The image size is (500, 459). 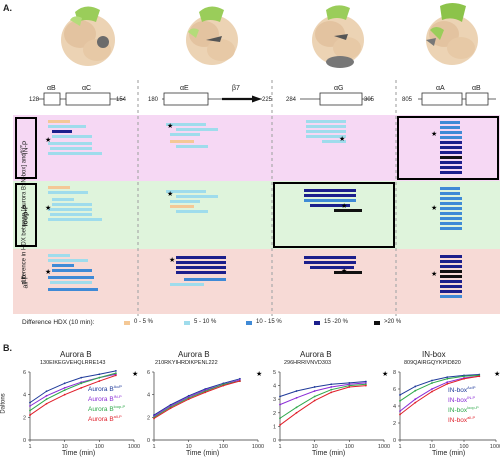 What do you see at coordinates (153, 100) in the screenshot?
I see `col2-start: 180` at bounding box center [153, 100].